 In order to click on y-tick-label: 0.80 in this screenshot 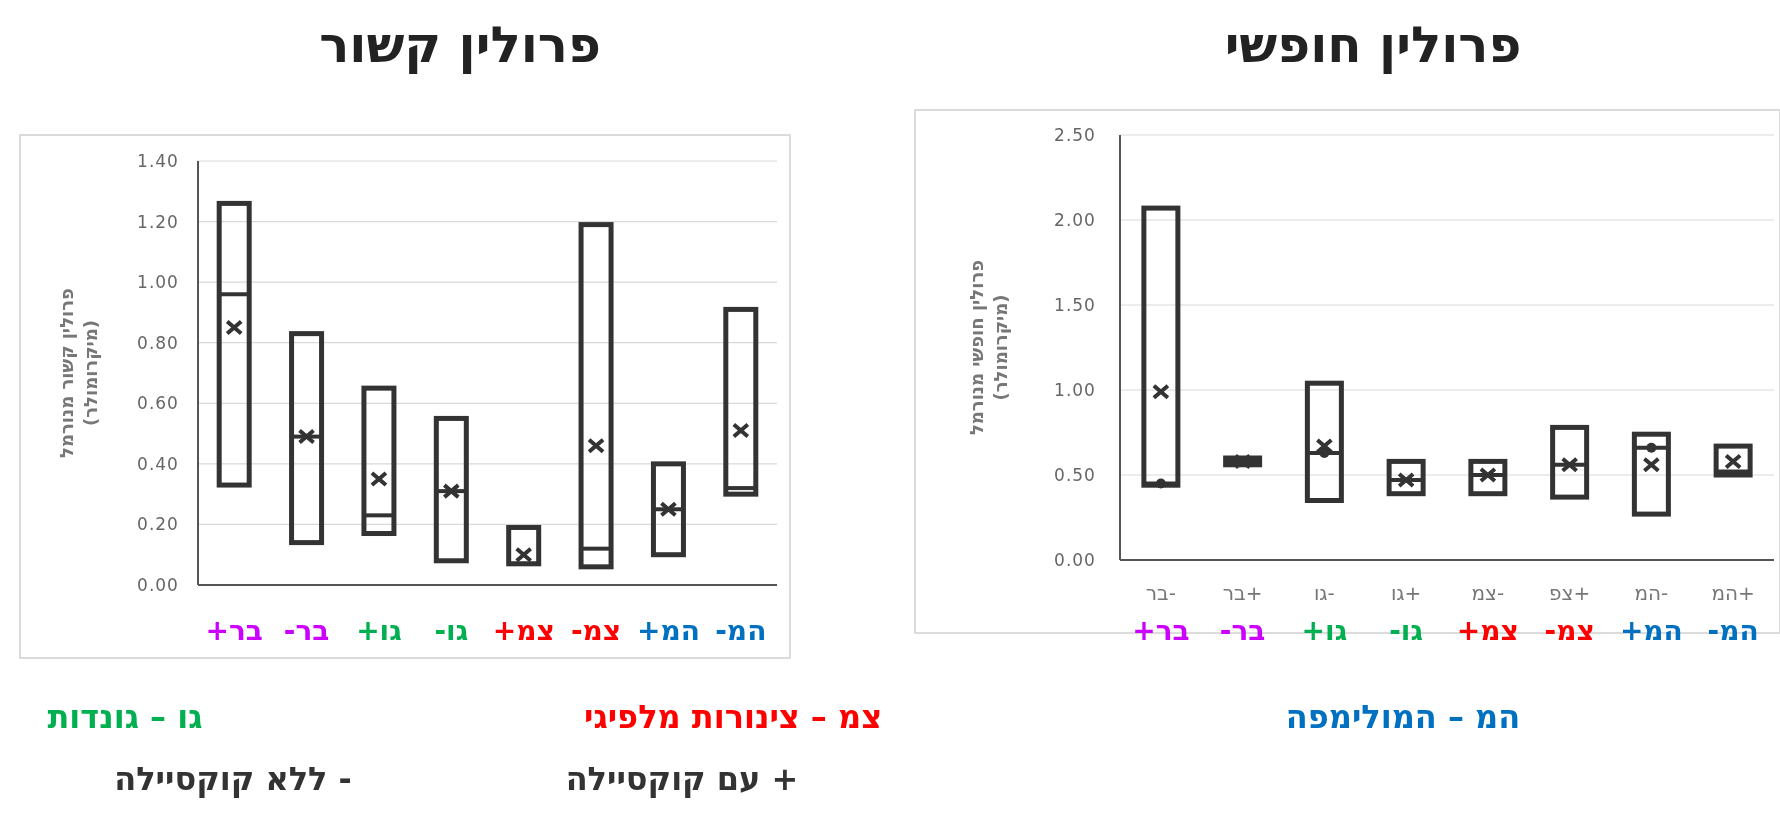, I will do `click(158, 342)`.